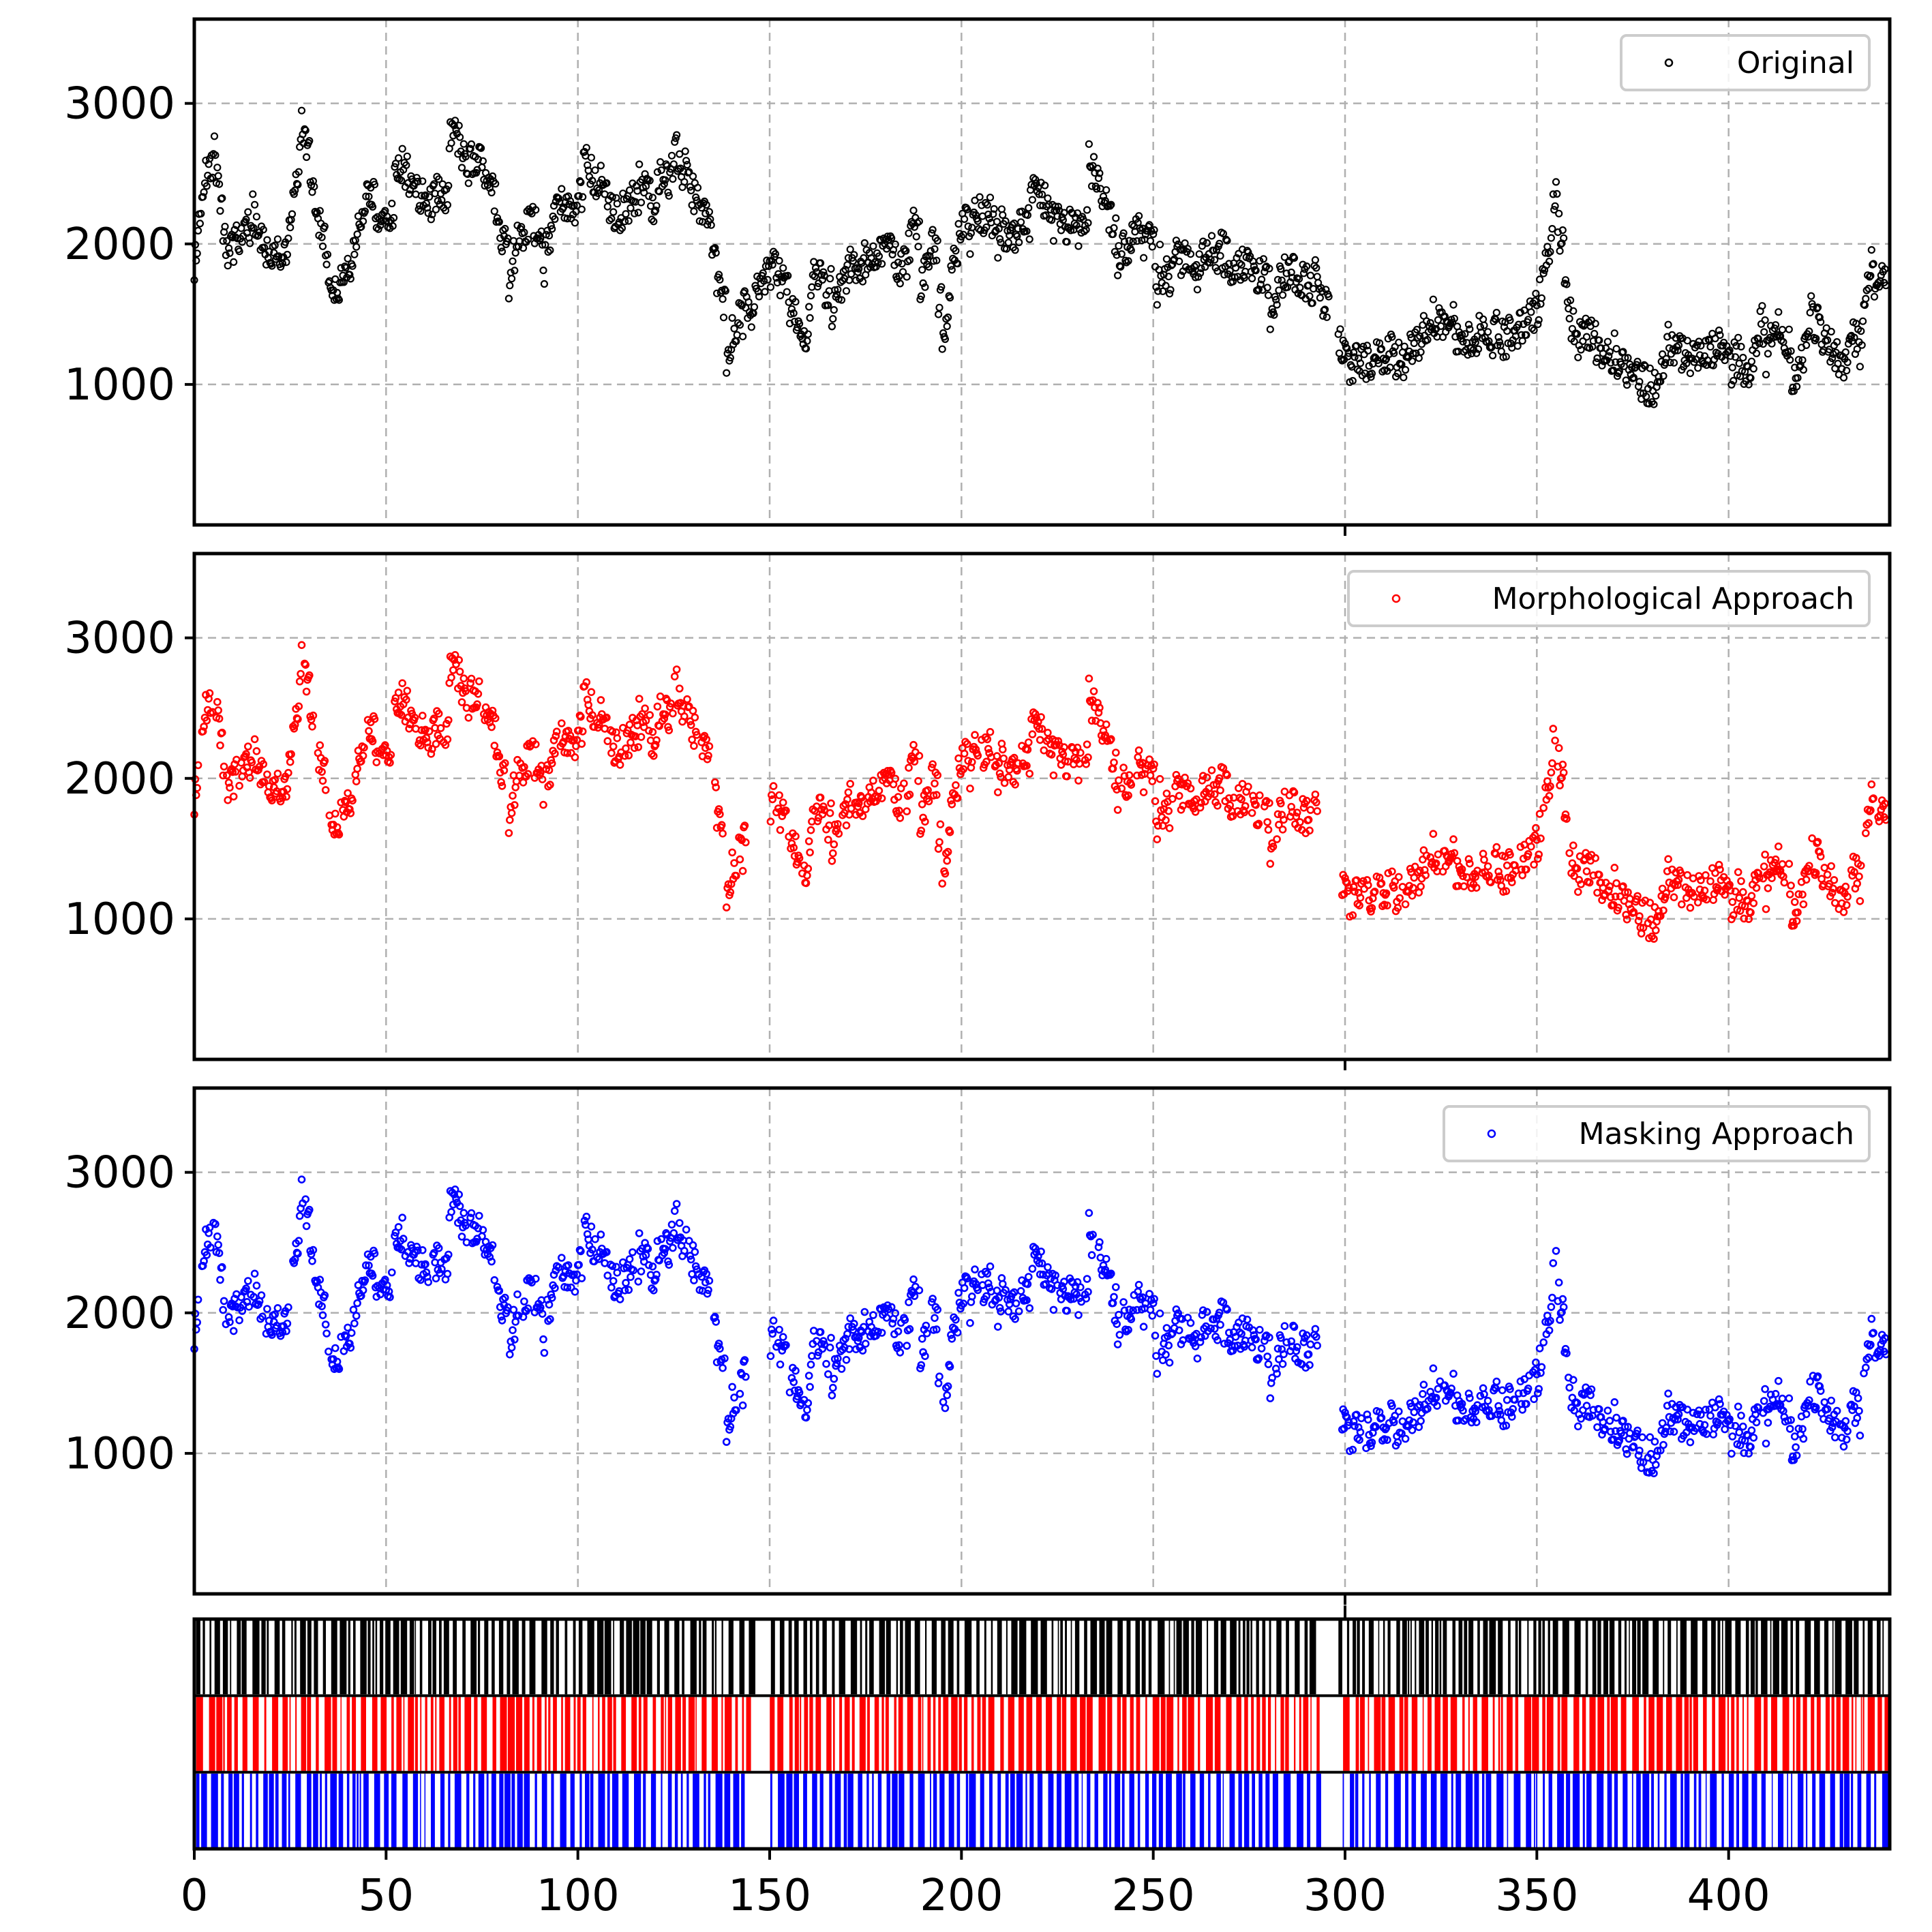 The image size is (1932, 1932). Describe the element at coordinates (1716, 1134) in the screenshot. I see `masking-legend-label: Masking Approach` at that location.